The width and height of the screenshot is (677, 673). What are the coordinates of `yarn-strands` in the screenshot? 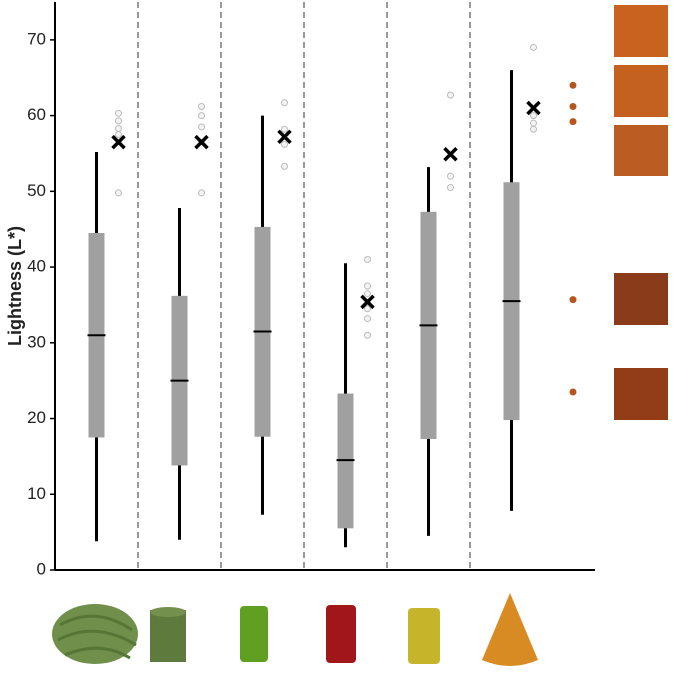 It's located at (97, 637).